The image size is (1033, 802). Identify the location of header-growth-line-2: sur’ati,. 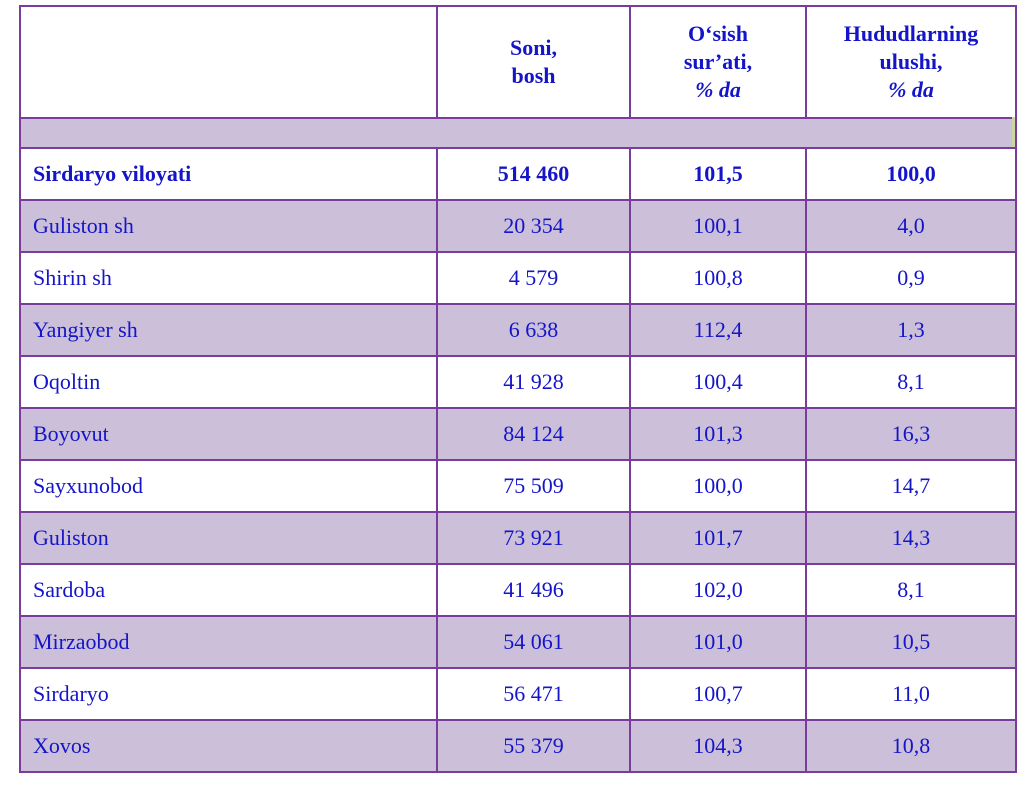
(718, 61).